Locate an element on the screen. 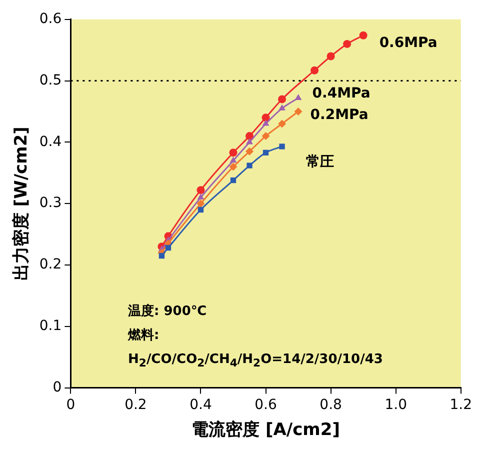 This screenshot has height=453, width=483. annotation: 燃料: is located at coordinates (144, 336).